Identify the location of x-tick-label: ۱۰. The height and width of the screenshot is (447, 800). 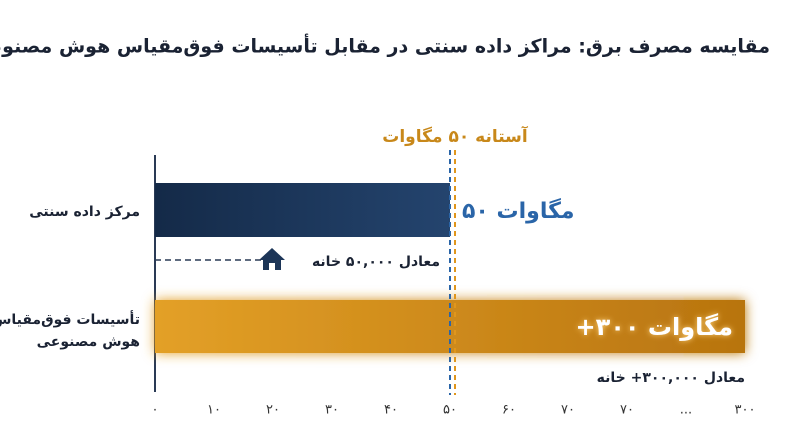
(214, 410).